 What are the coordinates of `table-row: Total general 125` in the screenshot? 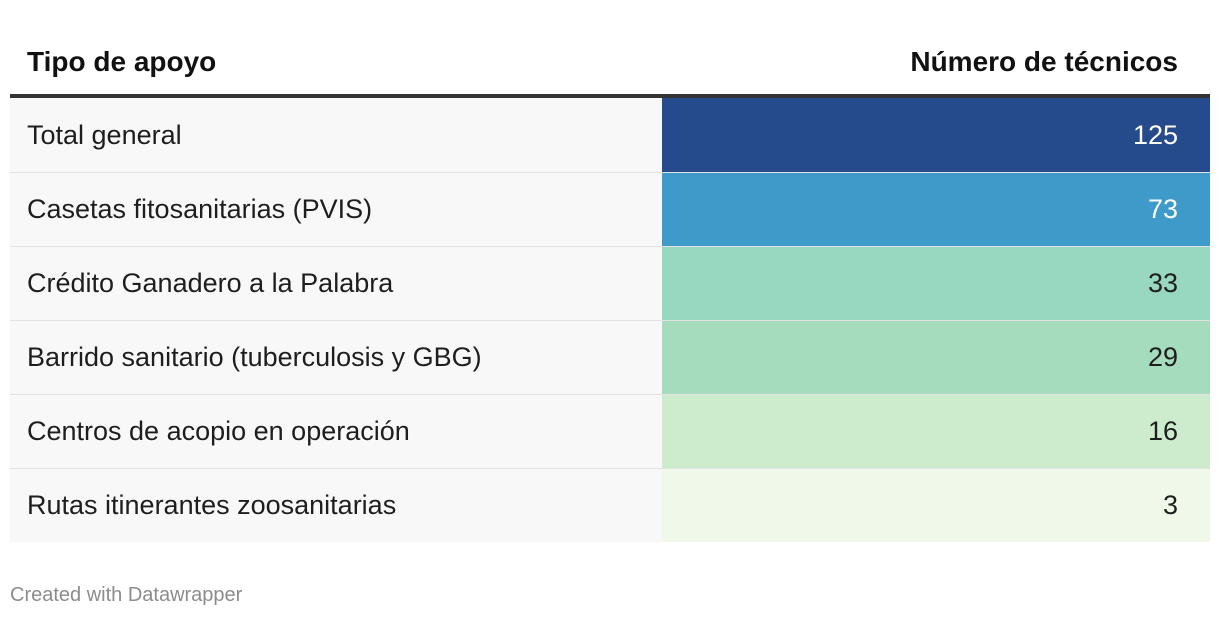 It's located at (610, 135).